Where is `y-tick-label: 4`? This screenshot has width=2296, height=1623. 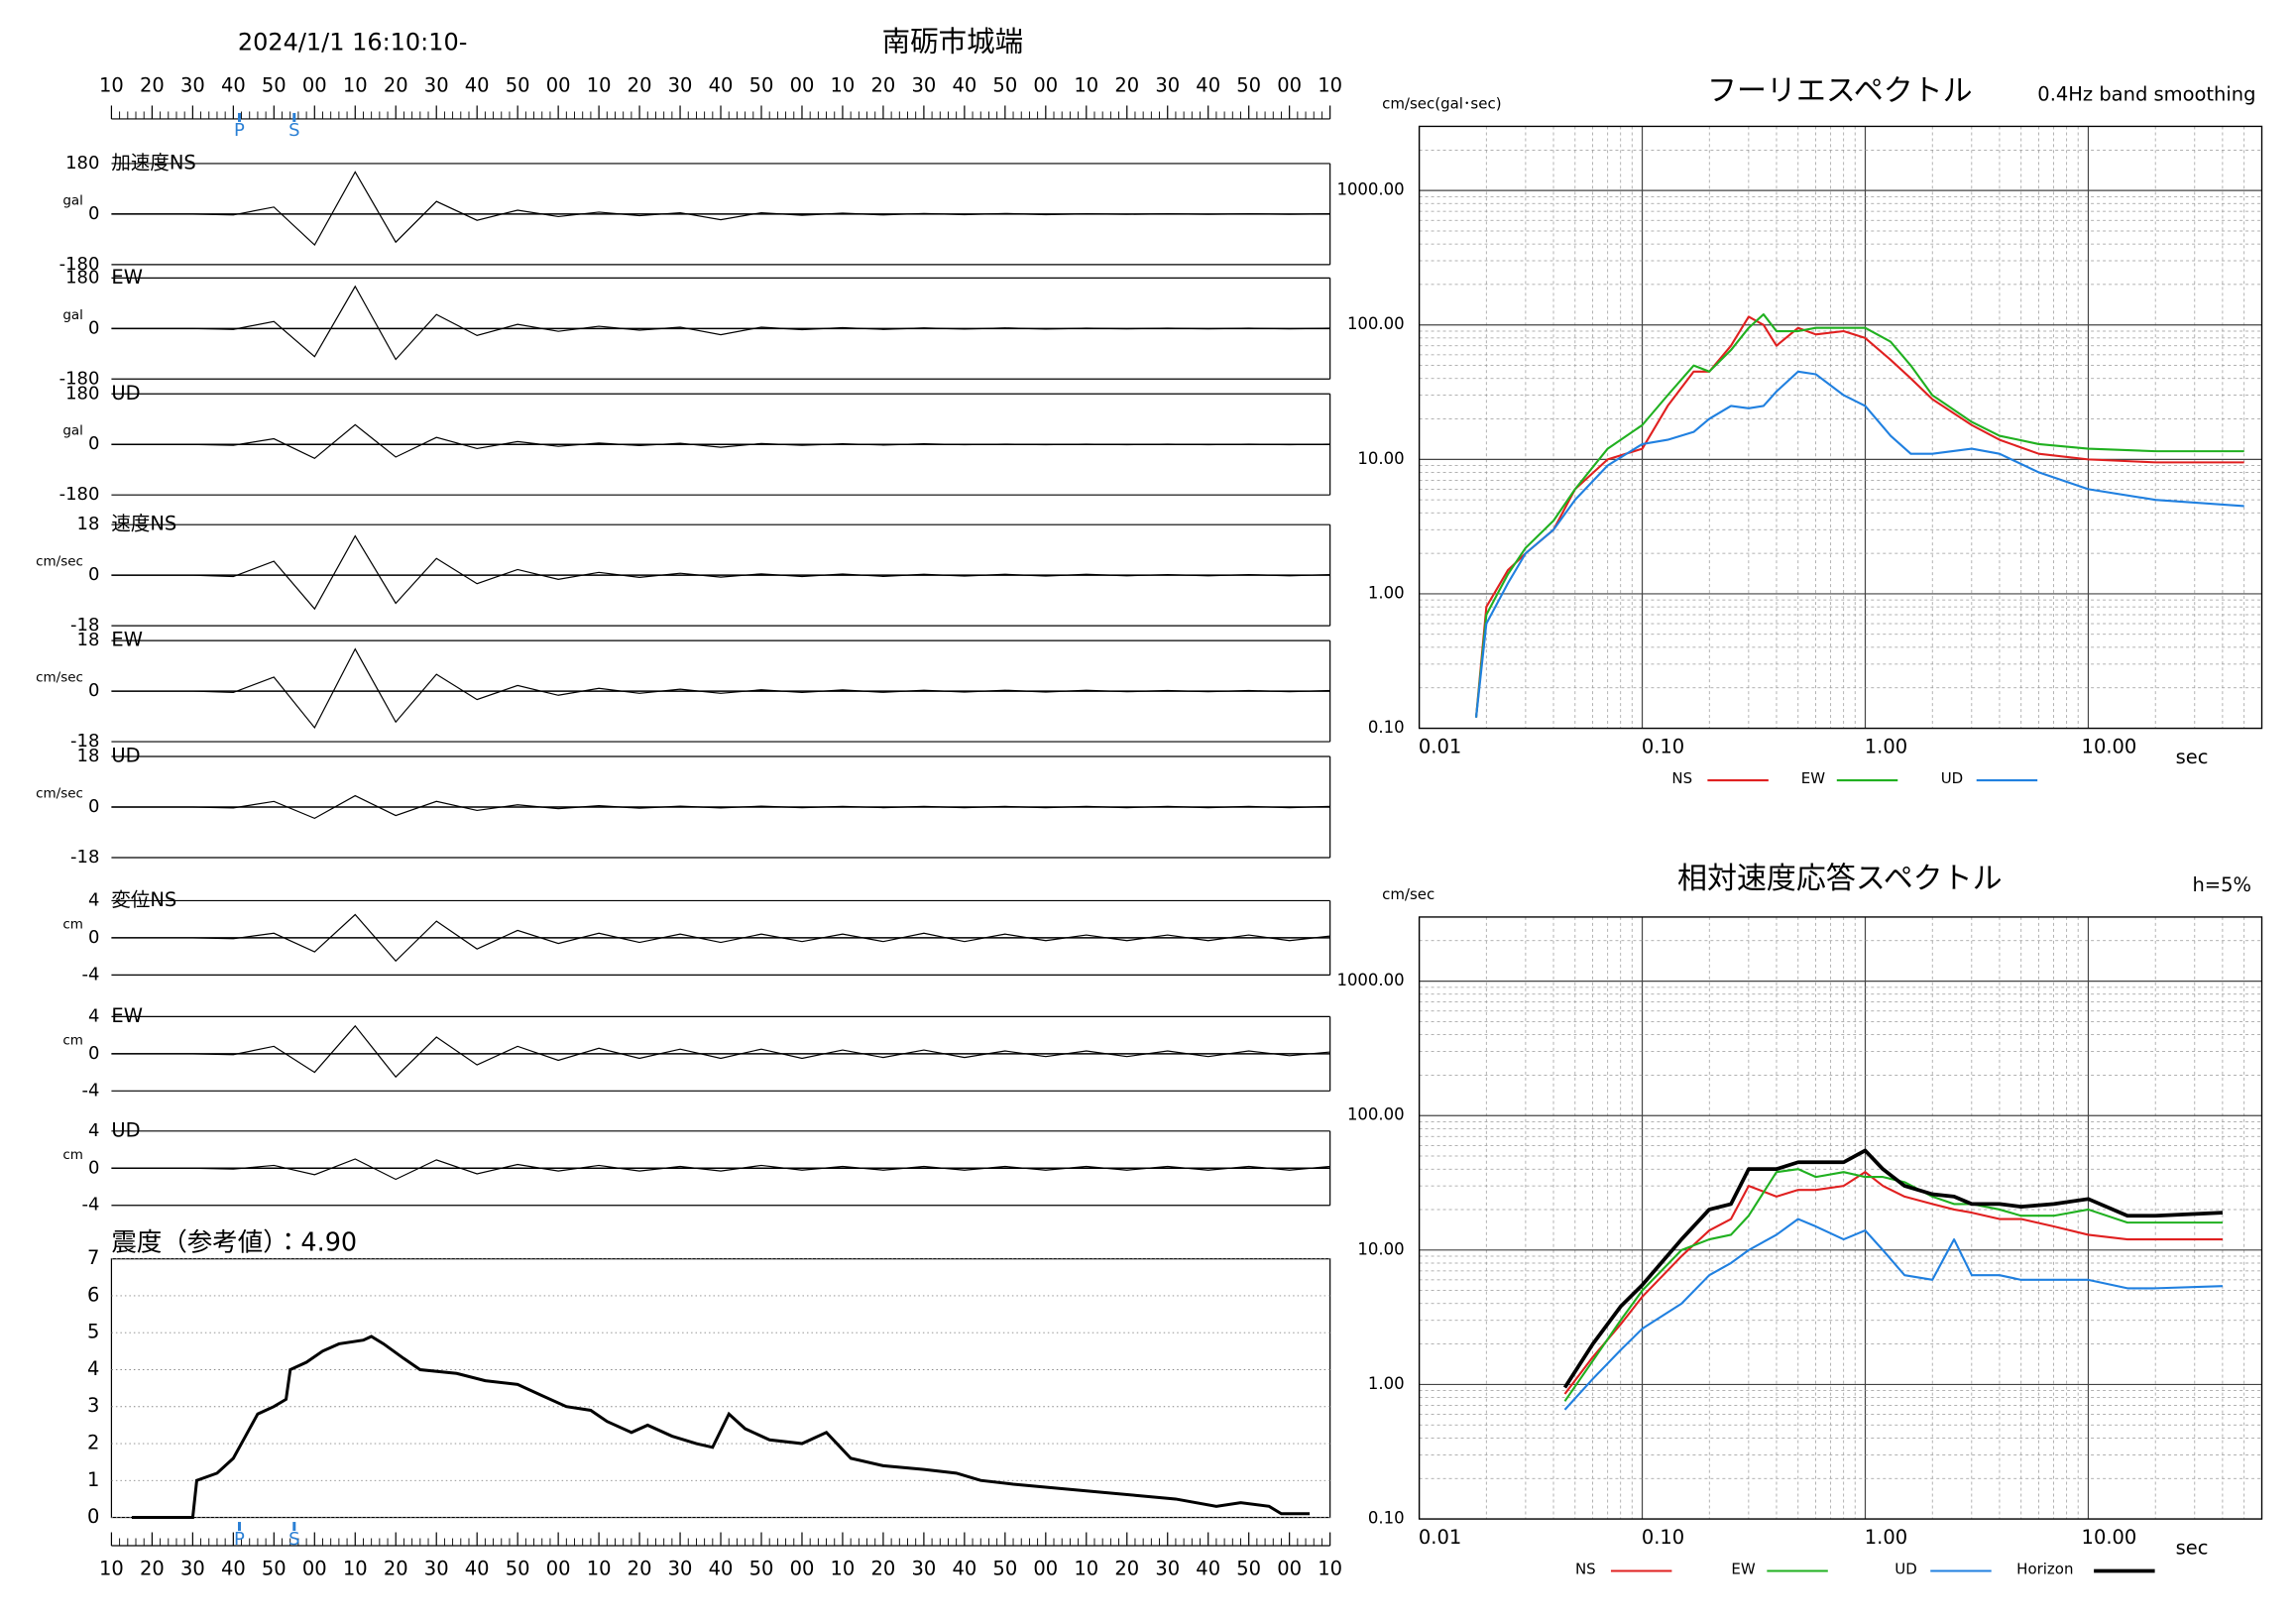 y-tick-label: 4 is located at coordinates (93, 899).